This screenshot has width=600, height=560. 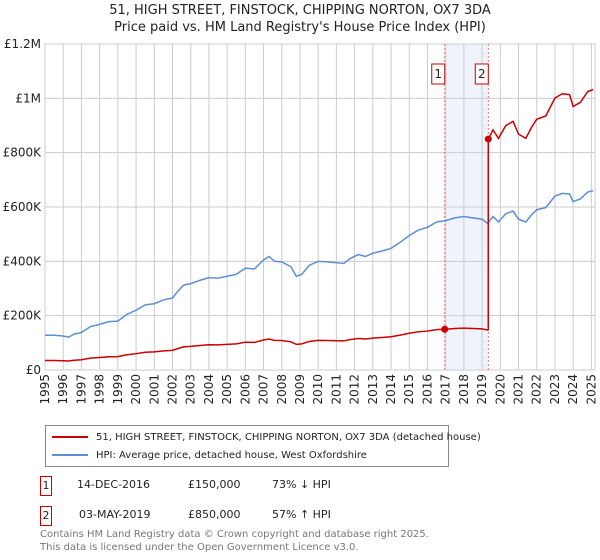 I want to click on x-tick-label: 1998, so click(x=100, y=389).